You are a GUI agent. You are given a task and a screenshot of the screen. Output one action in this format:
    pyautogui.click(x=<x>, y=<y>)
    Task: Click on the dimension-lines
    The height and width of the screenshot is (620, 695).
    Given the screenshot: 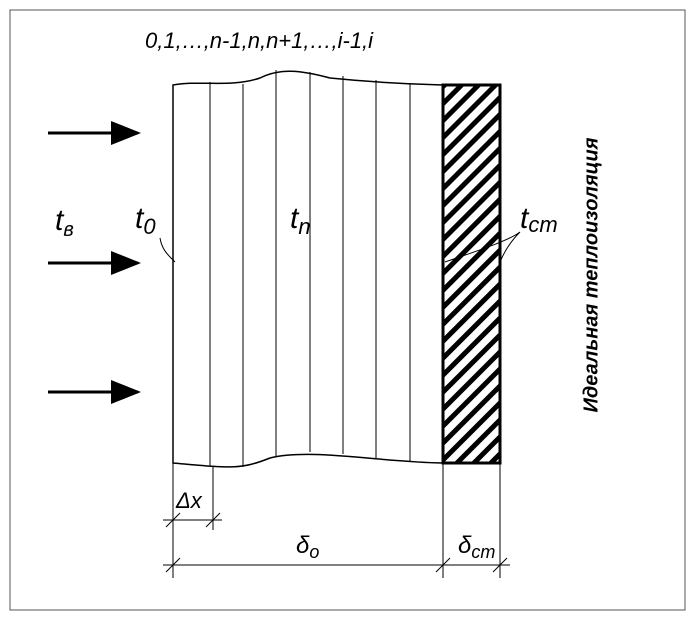 What is the action you would take?
    pyautogui.click(x=336, y=520)
    